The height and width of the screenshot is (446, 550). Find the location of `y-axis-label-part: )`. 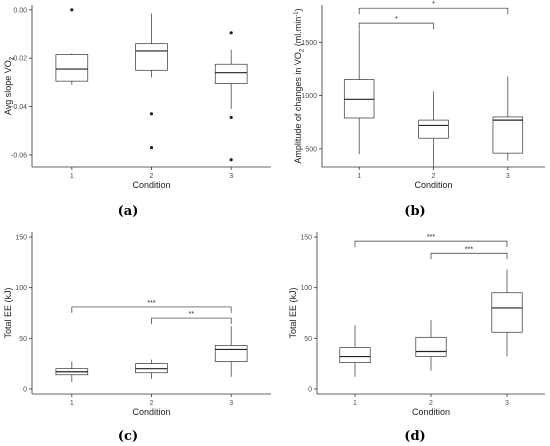

y-axis-label-part: ) is located at coordinates (298, 9).